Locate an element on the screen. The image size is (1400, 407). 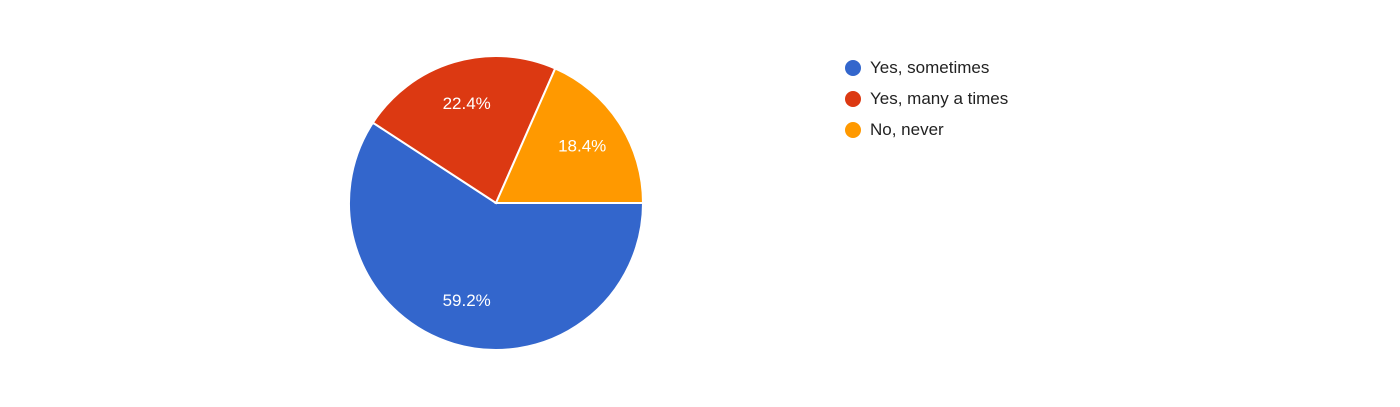
legend-swatch-yes-sometimes is located at coordinates (853, 67).